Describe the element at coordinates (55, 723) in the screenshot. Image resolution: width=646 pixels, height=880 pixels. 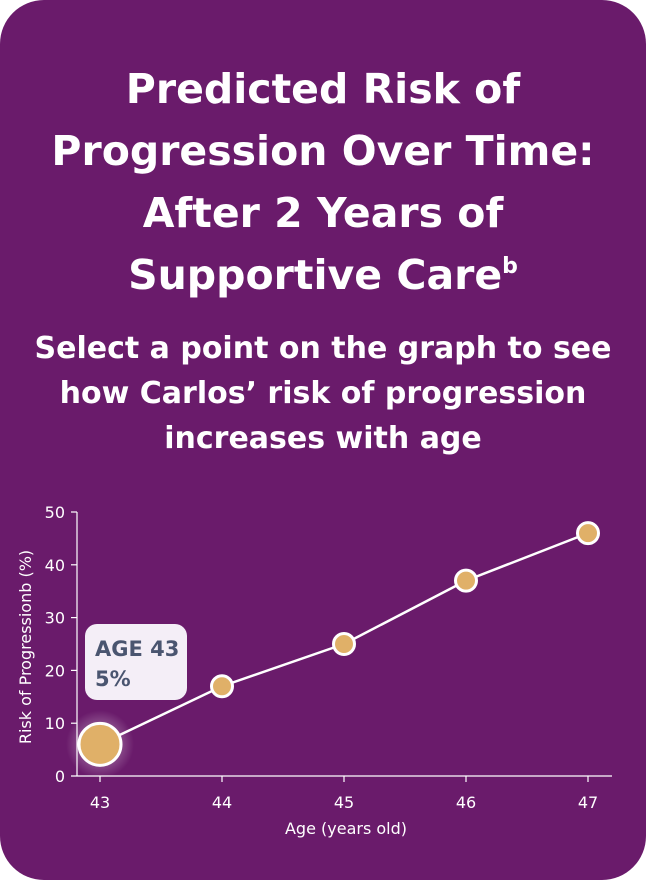
I see `y-tick-label: 10` at that location.